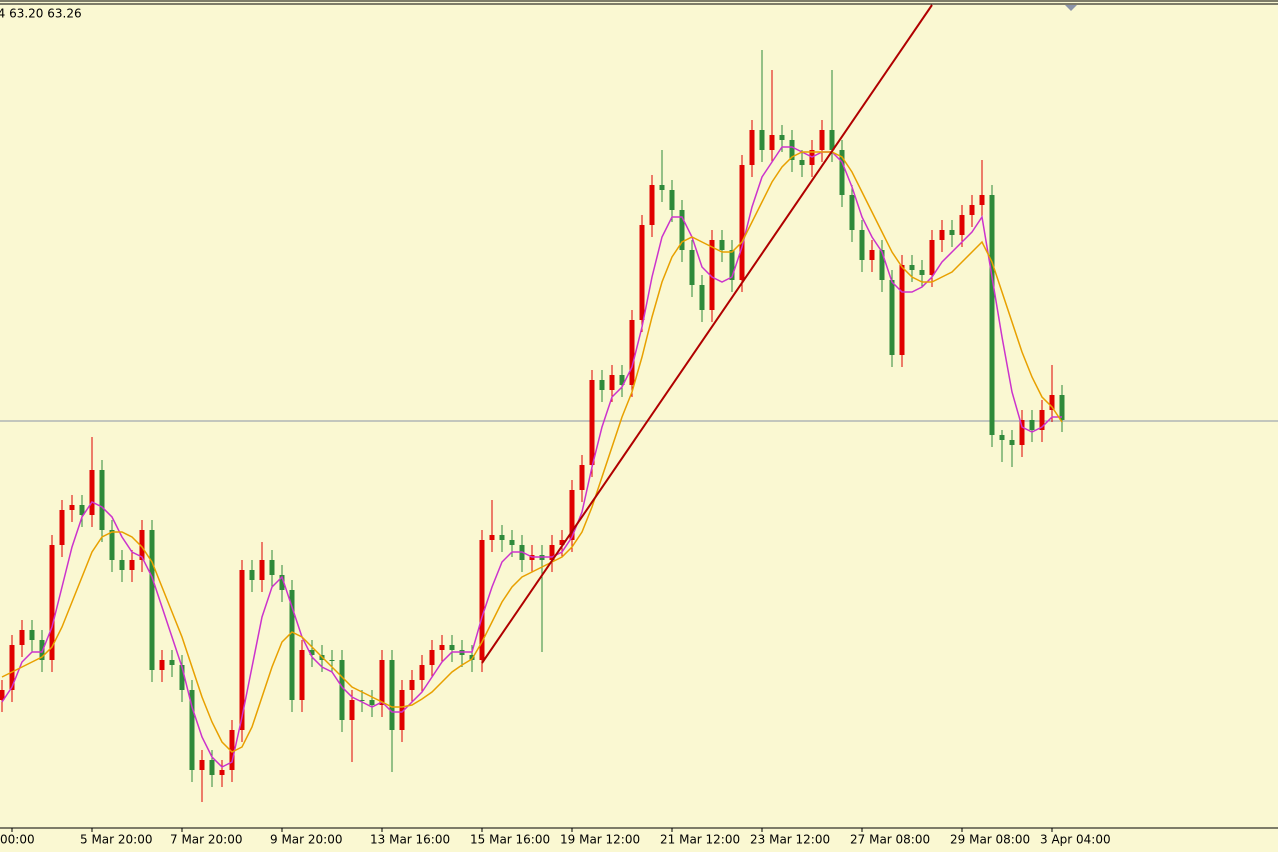 This screenshot has height=852, width=1278. What do you see at coordinates (1071, 8) in the screenshot?
I see `shift-marker` at bounding box center [1071, 8].